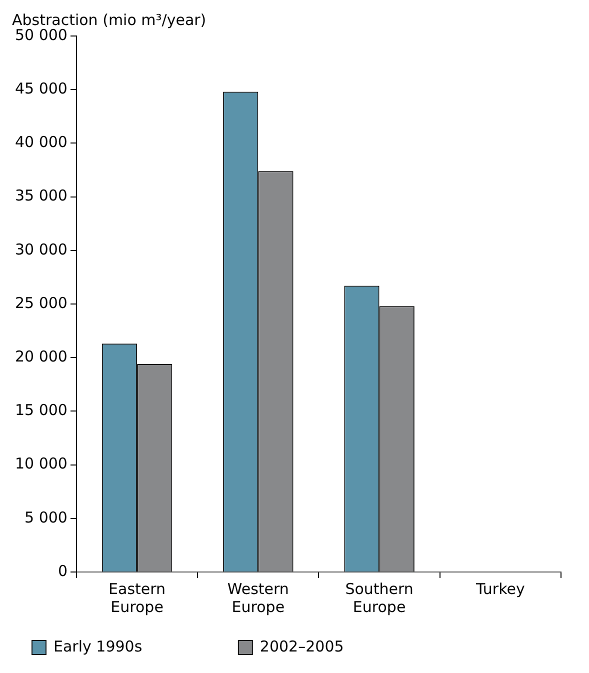 The width and height of the screenshot is (589, 673). Describe the element at coordinates (41, 410) in the screenshot. I see `y-tick-label: 15 000` at that location.